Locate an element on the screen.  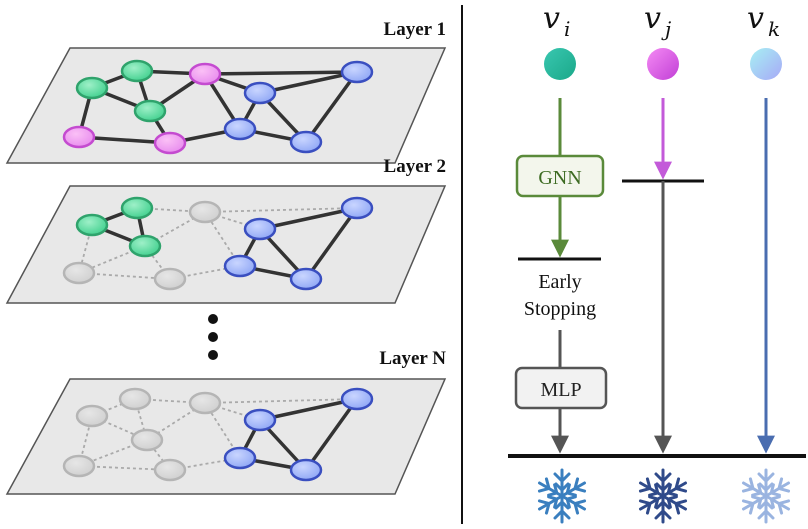
early-stopping-line1: Early is located at coordinates (559, 282).